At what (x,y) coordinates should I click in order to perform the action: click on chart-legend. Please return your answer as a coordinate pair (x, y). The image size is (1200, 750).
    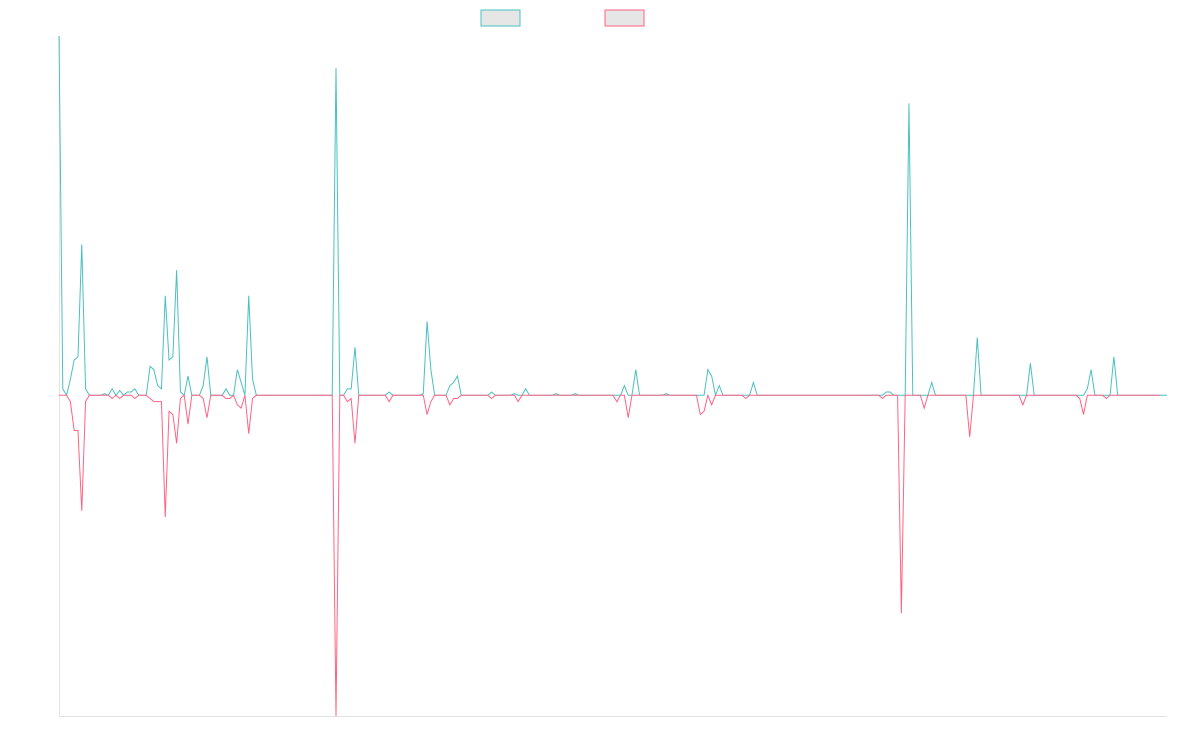
    Looking at the image, I should click on (562, 18).